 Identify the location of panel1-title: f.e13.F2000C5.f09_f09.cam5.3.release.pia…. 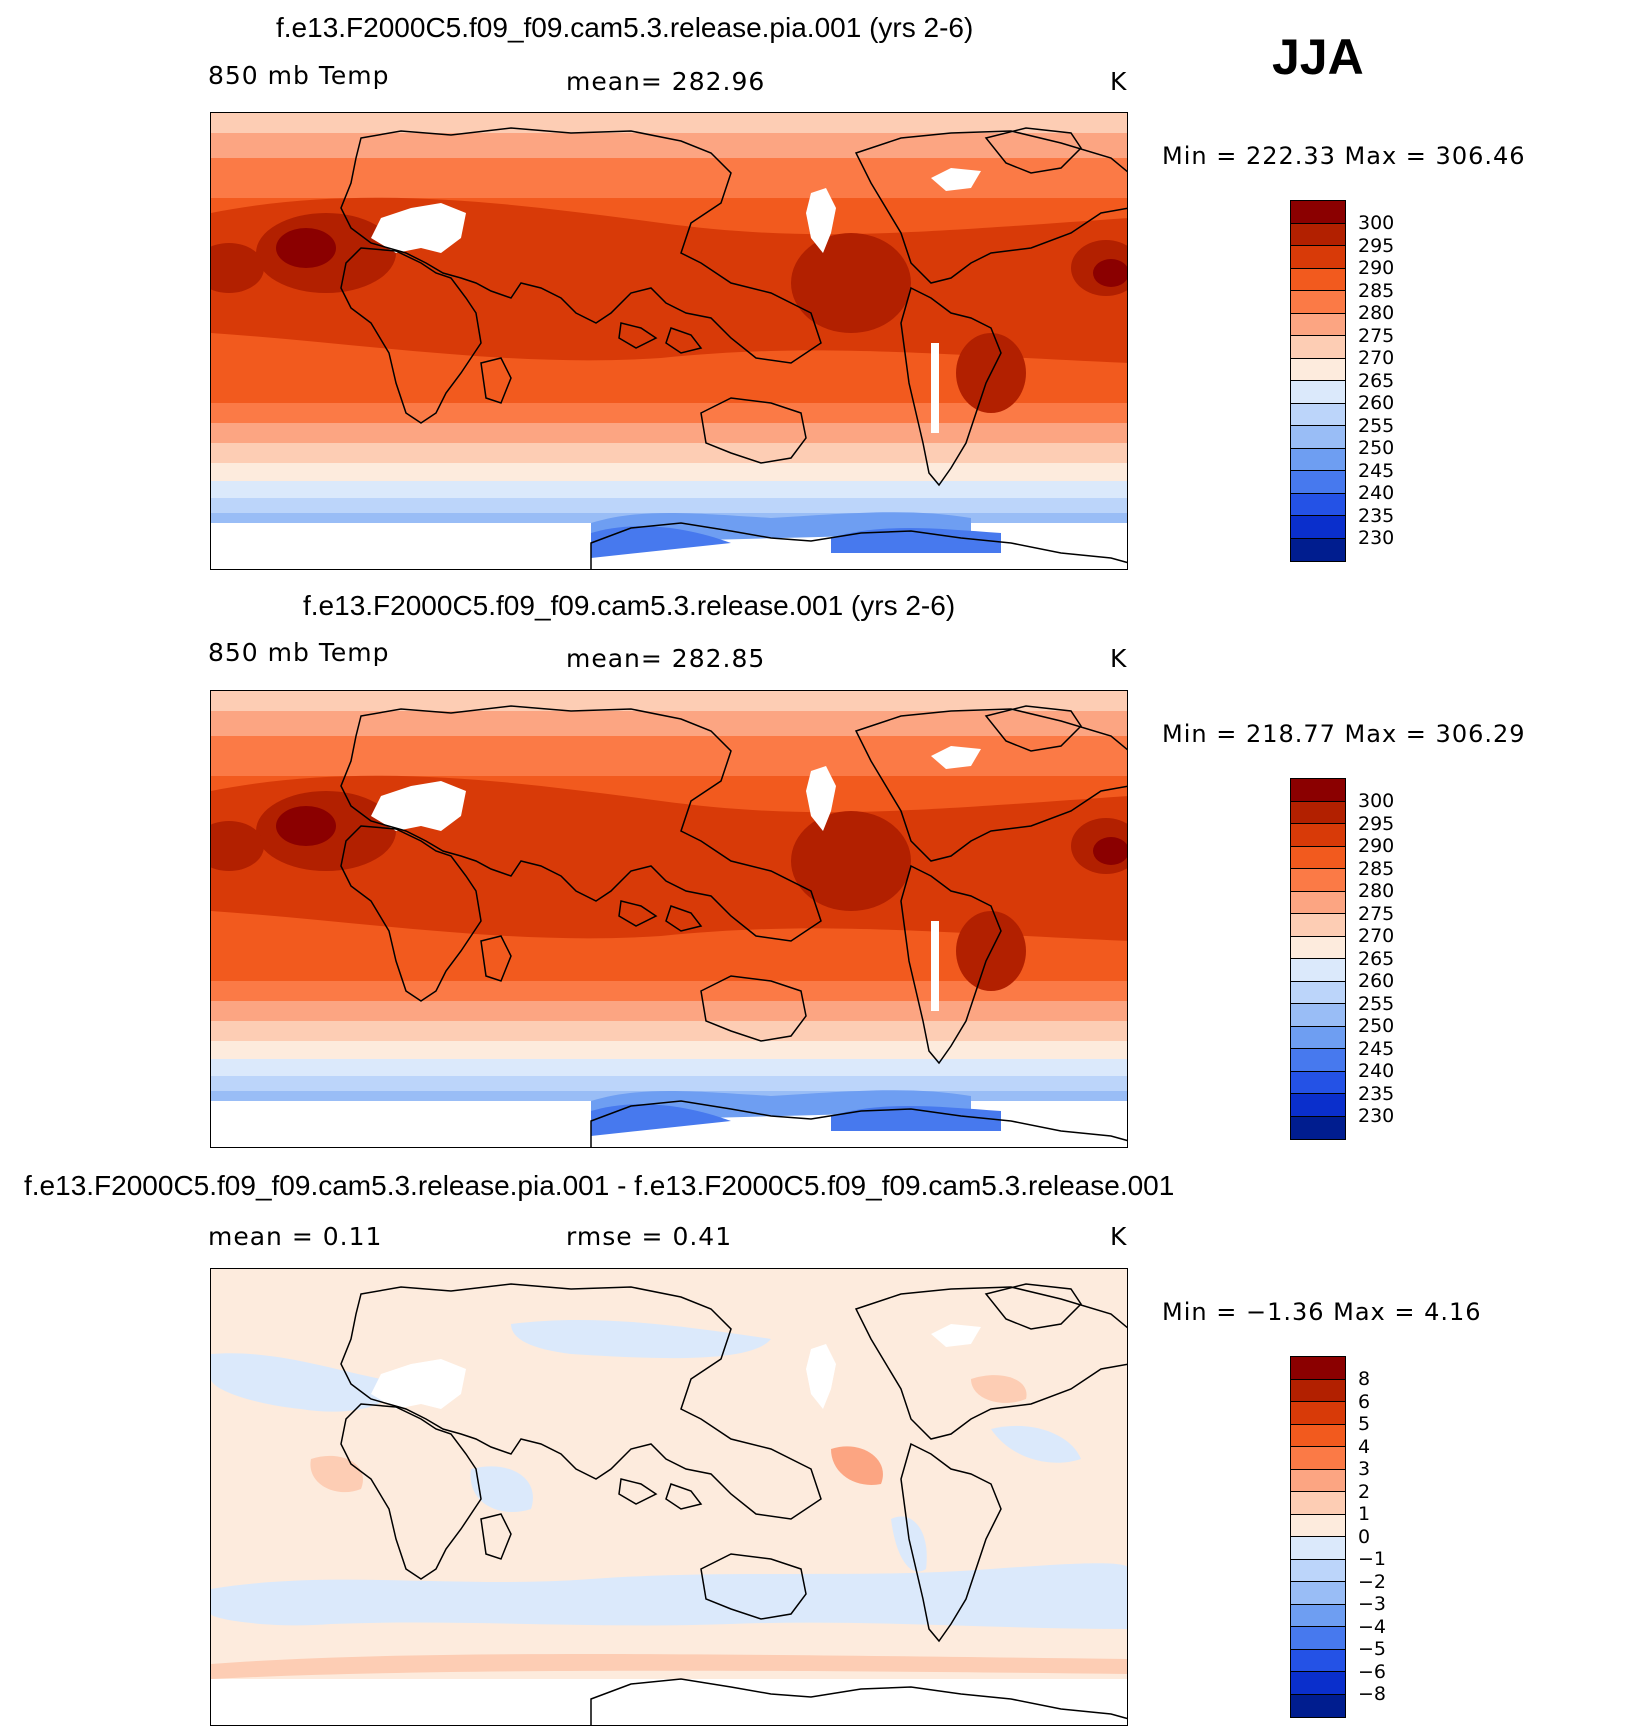
(625, 27).